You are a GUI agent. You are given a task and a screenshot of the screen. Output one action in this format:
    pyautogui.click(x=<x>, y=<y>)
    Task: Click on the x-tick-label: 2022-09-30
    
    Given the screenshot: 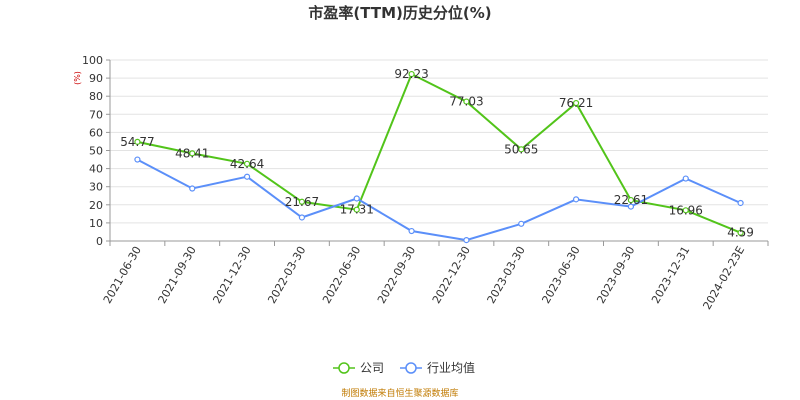 What is the action you would take?
    pyautogui.click(x=396, y=275)
    